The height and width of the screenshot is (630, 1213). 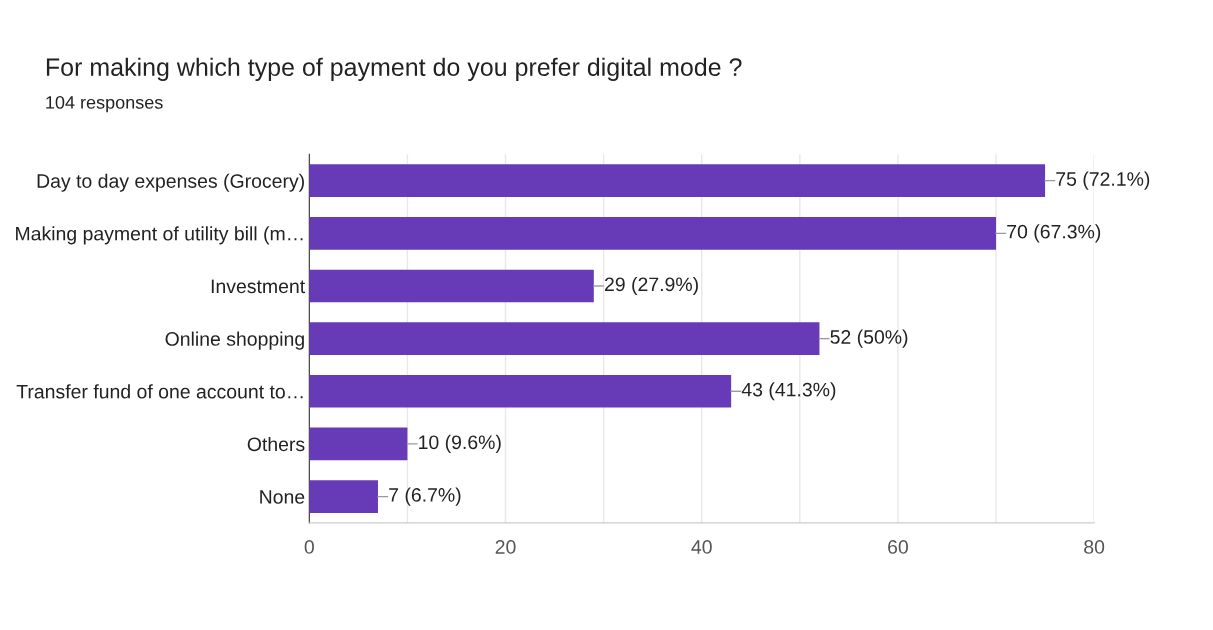 I want to click on y-tick-label: Others, so click(x=276, y=444).